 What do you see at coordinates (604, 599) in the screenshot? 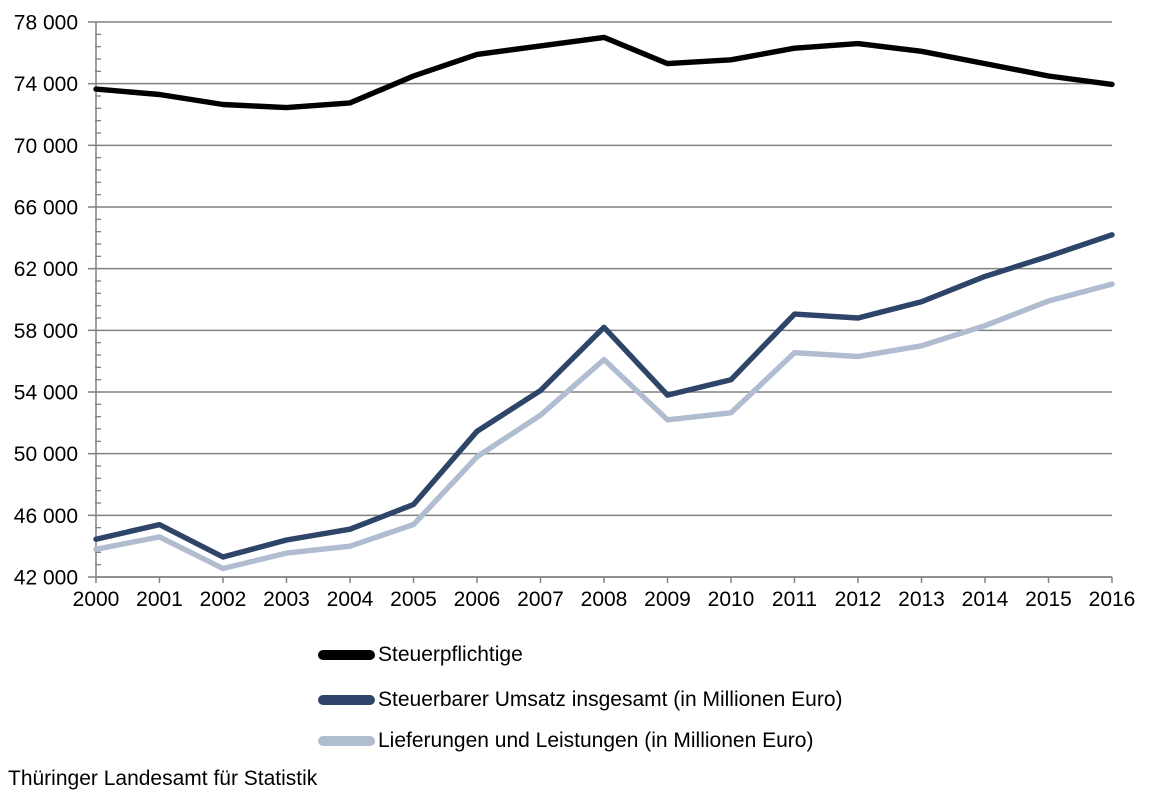
I see `svg-text: 2008` at bounding box center [604, 599].